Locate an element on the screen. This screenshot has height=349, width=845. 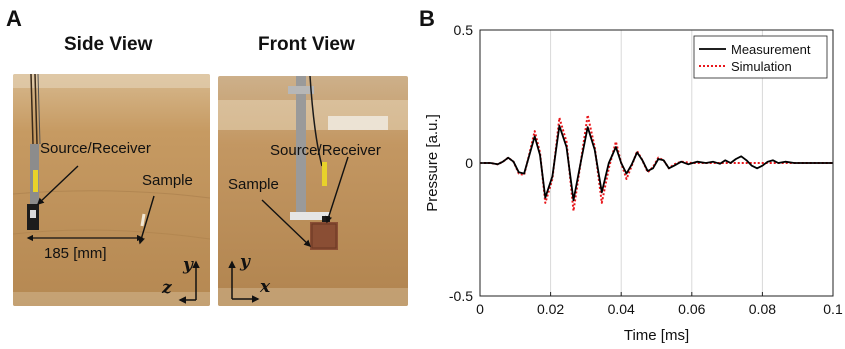
x-tick-label: 0.08 is located at coordinates (762, 309).